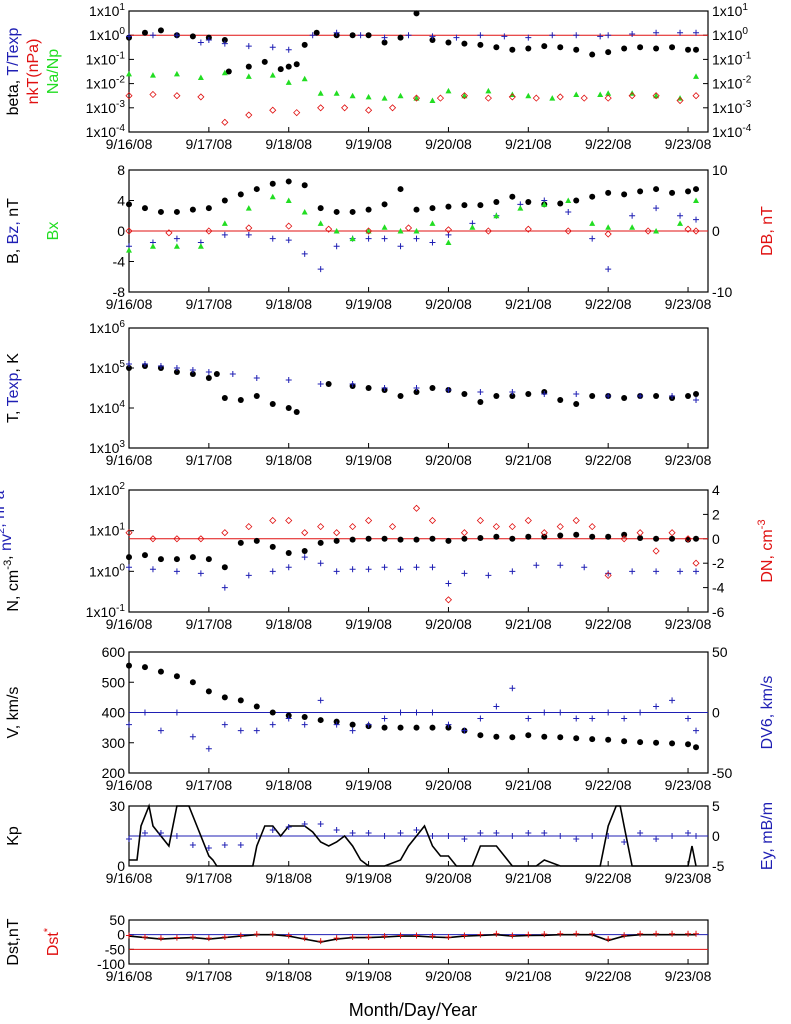 The width and height of the screenshot is (791, 1024). Describe the element at coordinates (608, 976) in the screenshot. I see `x-tick-label: 9/22/08` at that location.